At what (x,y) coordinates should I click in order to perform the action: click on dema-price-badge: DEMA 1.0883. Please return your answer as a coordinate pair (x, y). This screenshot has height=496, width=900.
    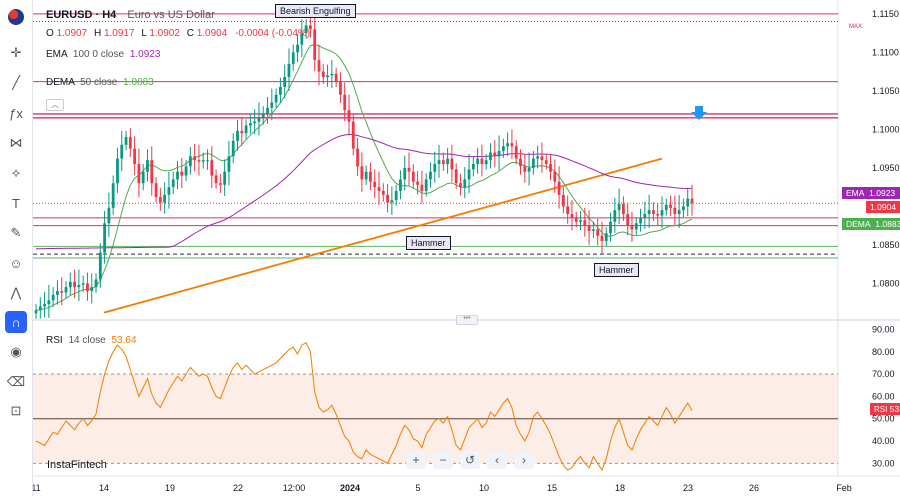
    Looking at the image, I should click on (871, 224).